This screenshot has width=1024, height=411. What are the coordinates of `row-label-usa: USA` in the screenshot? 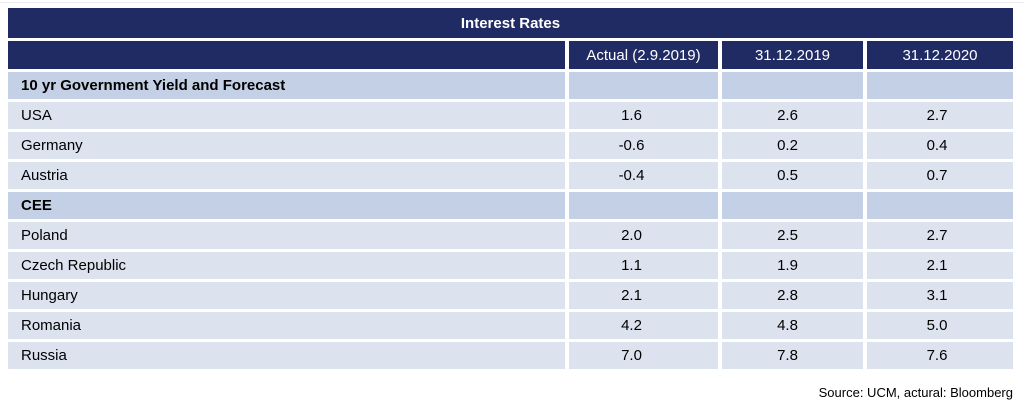 It's located at (286, 115).